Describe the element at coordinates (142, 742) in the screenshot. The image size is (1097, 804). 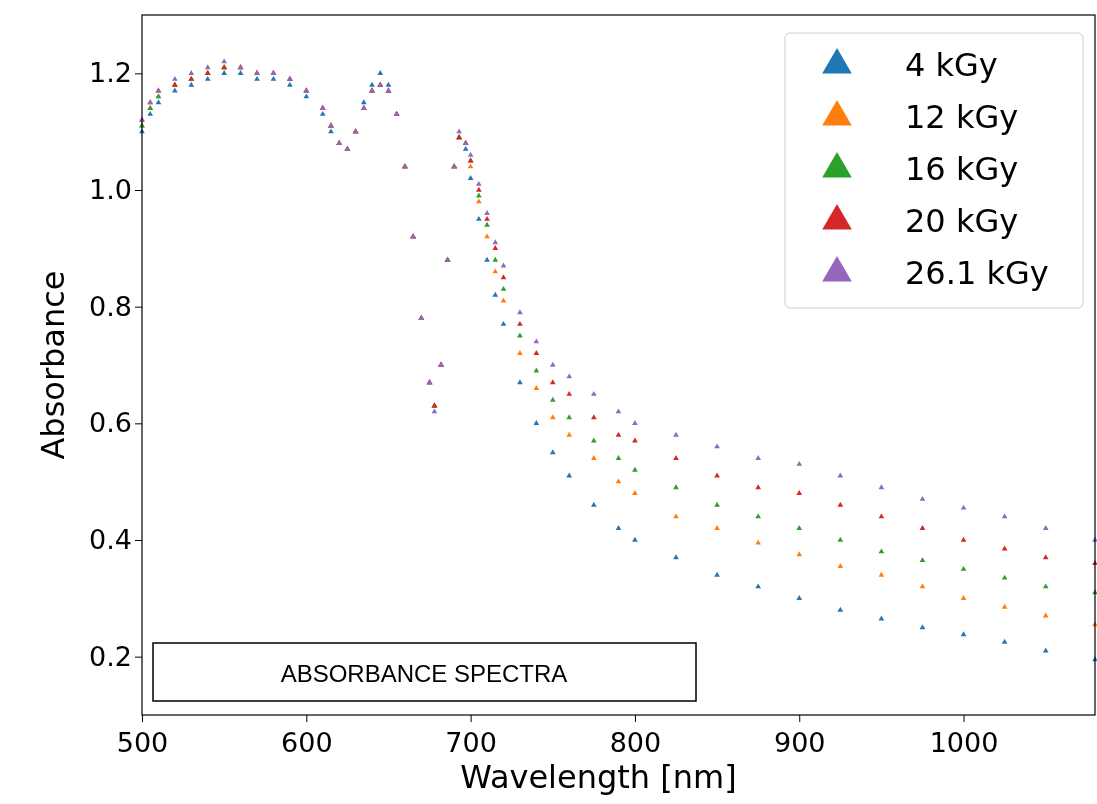
I see `x-tick-label: 500` at that location.